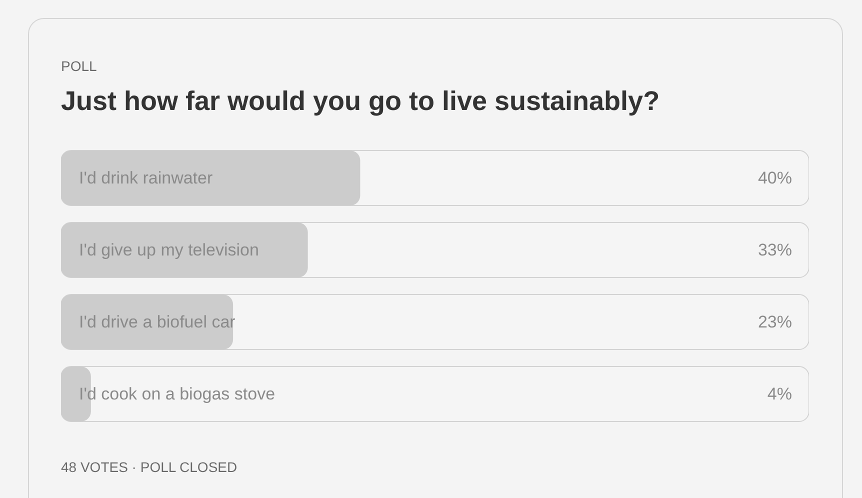  What do you see at coordinates (146, 177) in the screenshot?
I see `y-tick-label: I'd drink rainwater` at bounding box center [146, 177].